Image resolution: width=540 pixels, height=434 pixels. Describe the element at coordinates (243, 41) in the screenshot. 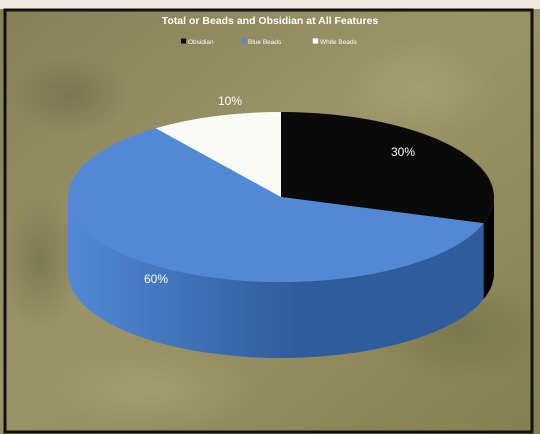

I see `legend-swatch-blue-beads` at that location.